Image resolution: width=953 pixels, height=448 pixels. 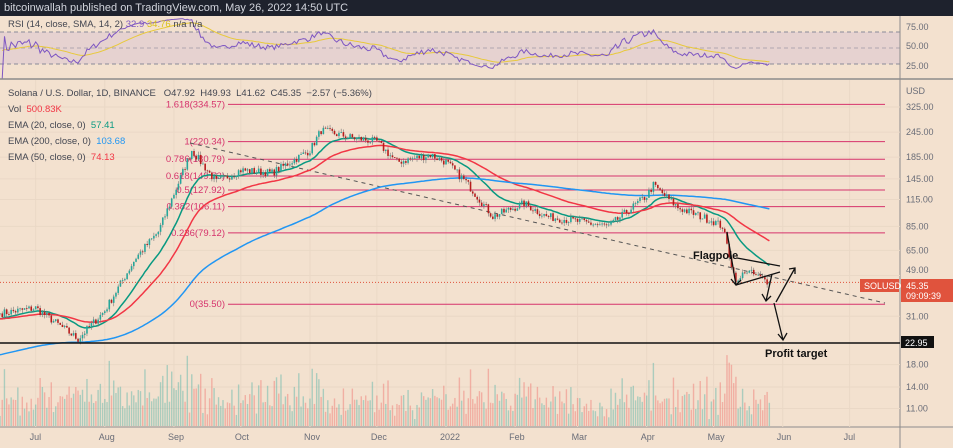 I want to click on flag-annotation, so click(x=761, y=286).